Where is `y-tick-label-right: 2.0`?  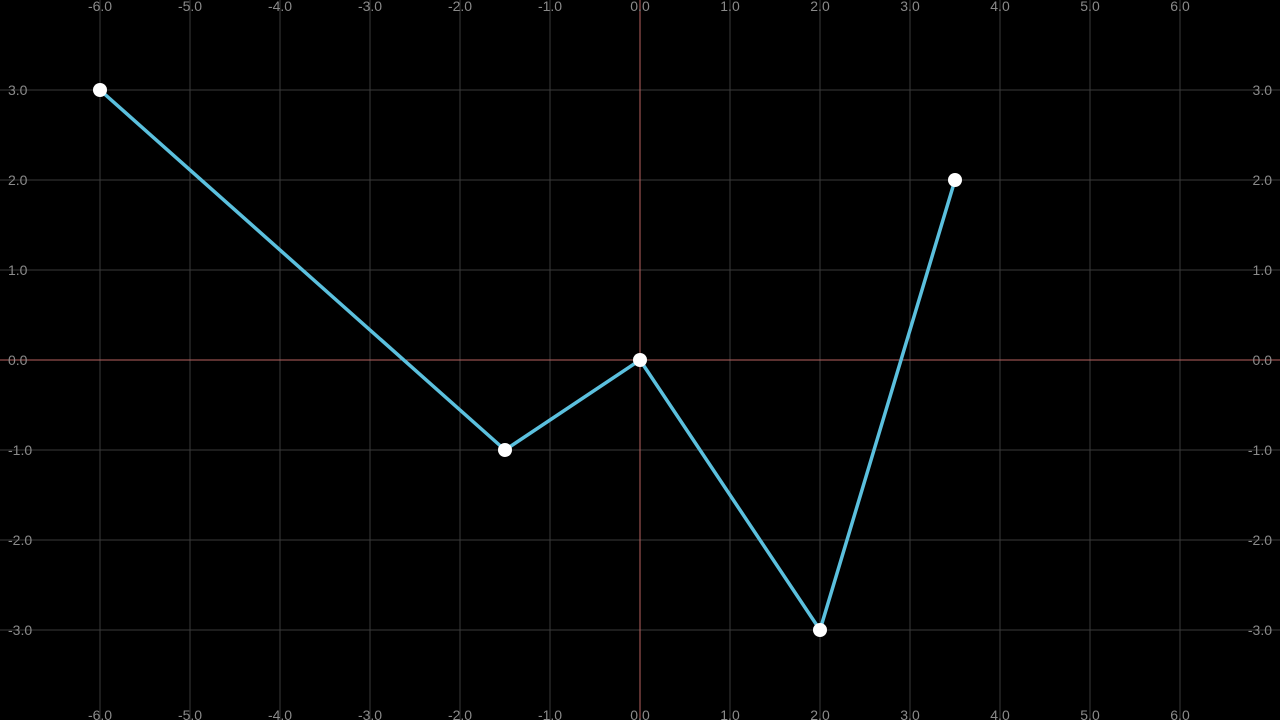
y-tick-label-right: 2.0 is located at coordinates (1263, 180).